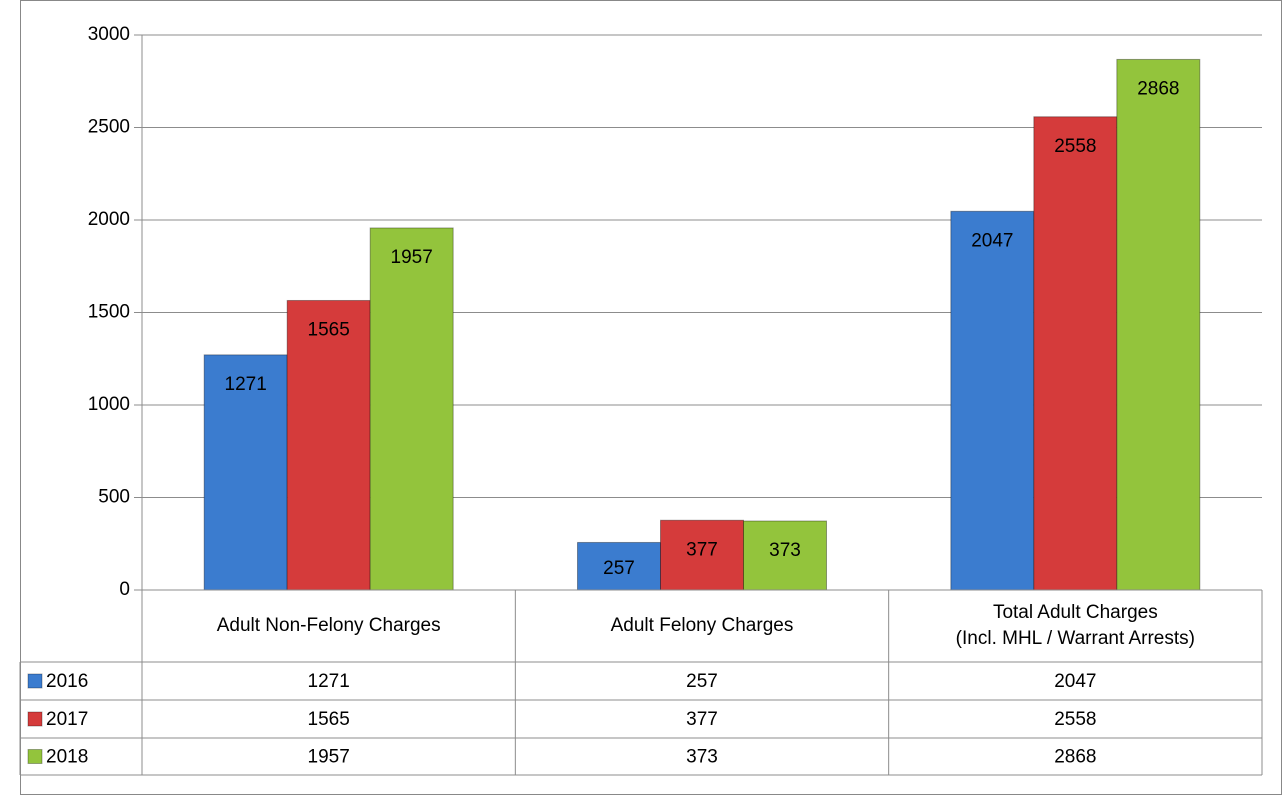 Image resolution: width=1288 pixels, height=796 pixels. I want to click on data-label: 373, so click(785, 550).